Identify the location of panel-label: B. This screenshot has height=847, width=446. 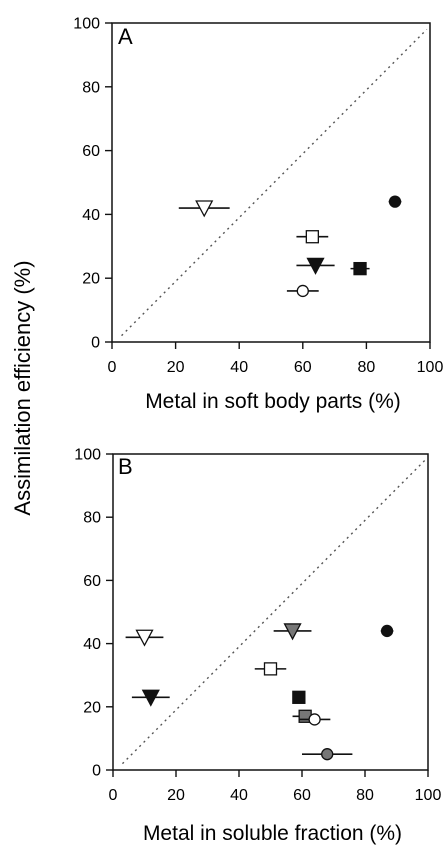
(125, 466).